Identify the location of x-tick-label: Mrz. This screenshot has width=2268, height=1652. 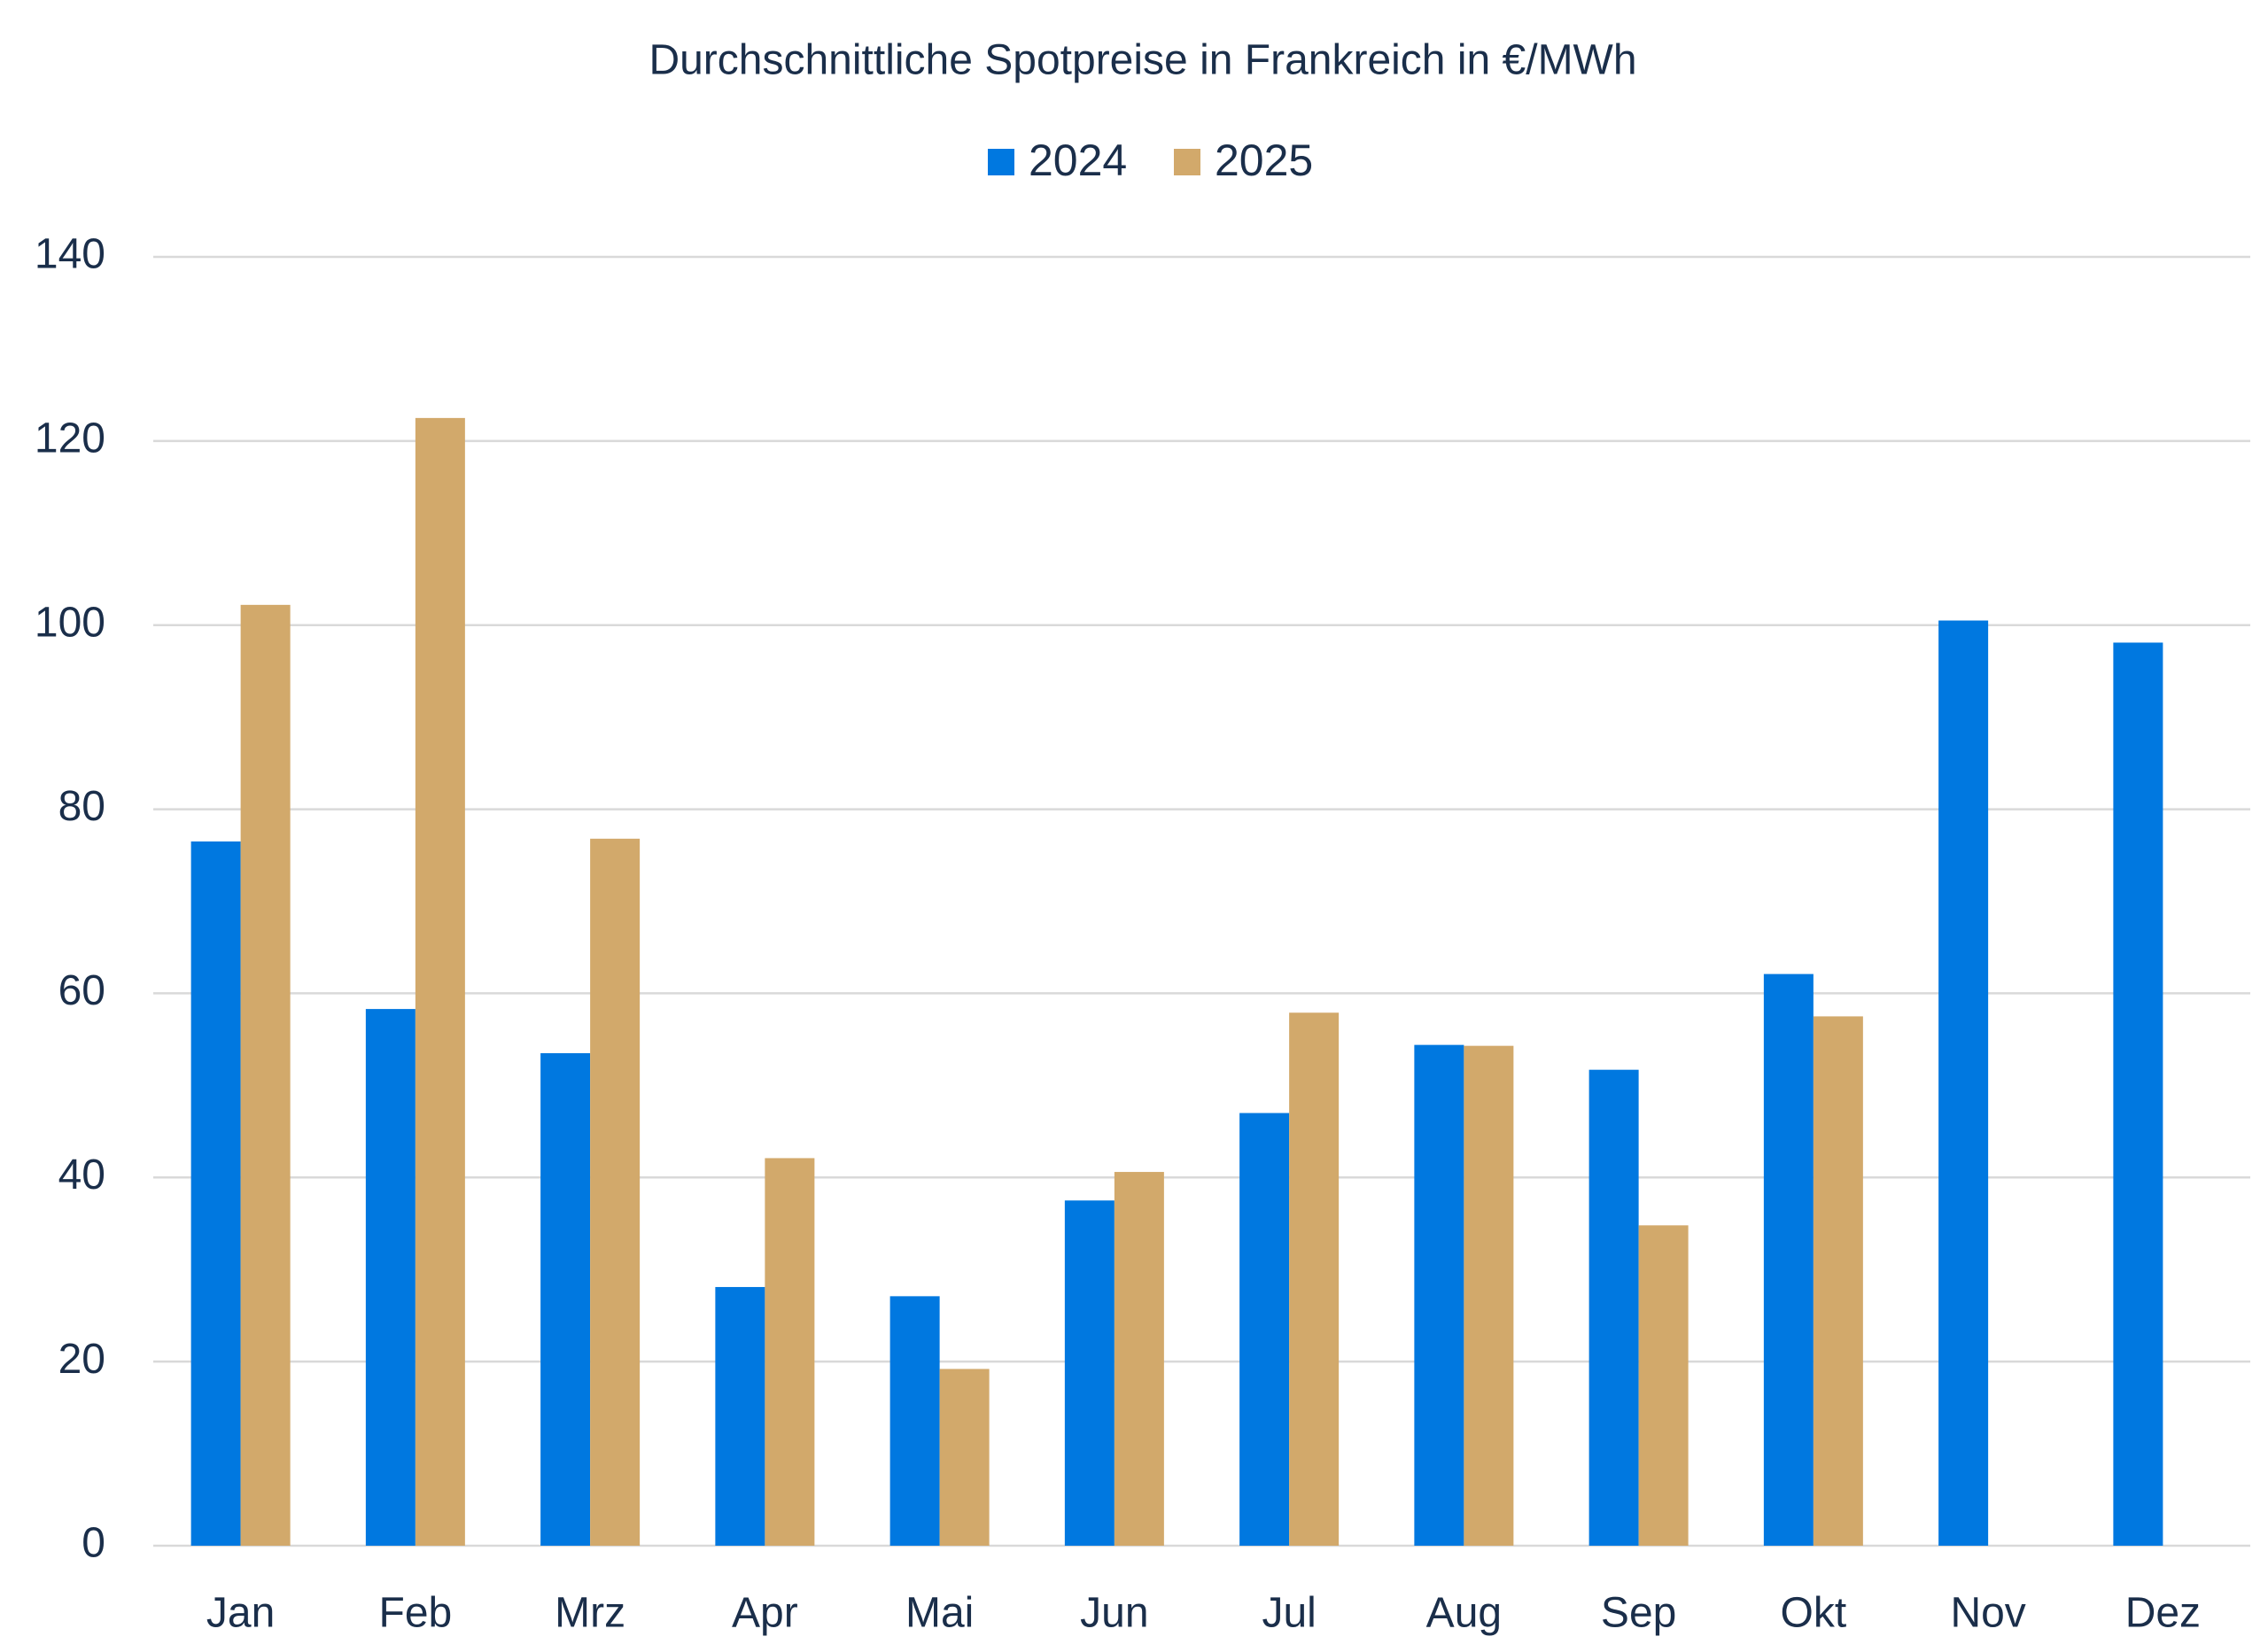
(590, 1613).